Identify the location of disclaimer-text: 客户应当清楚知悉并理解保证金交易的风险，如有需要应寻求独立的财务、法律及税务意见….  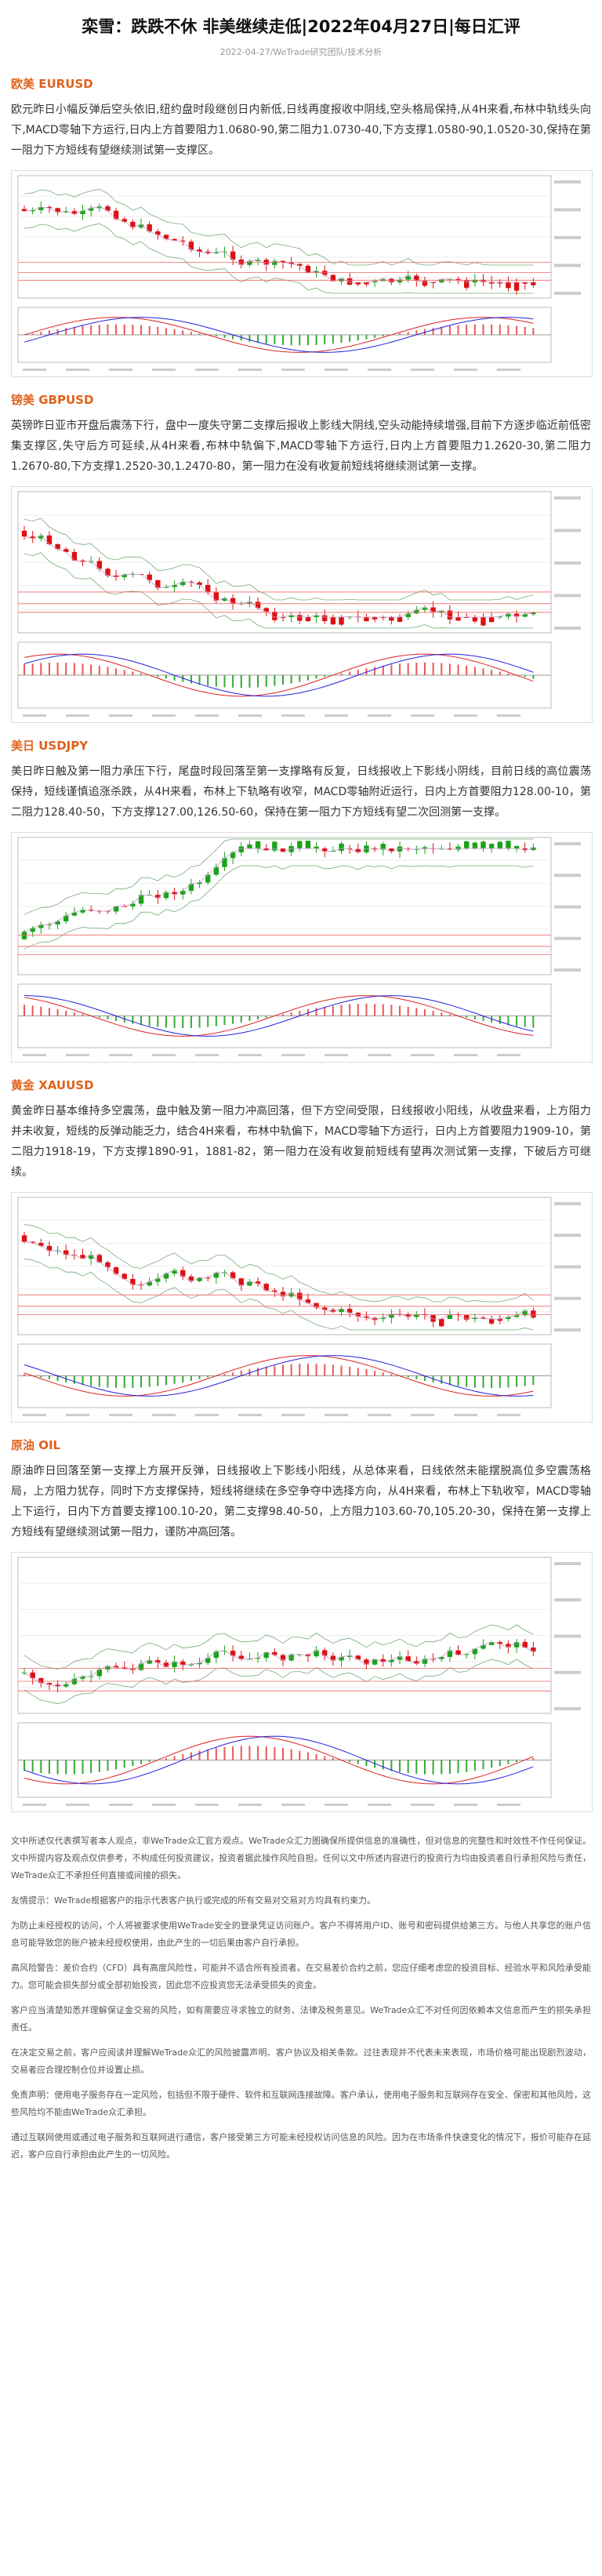
(301, 2019).